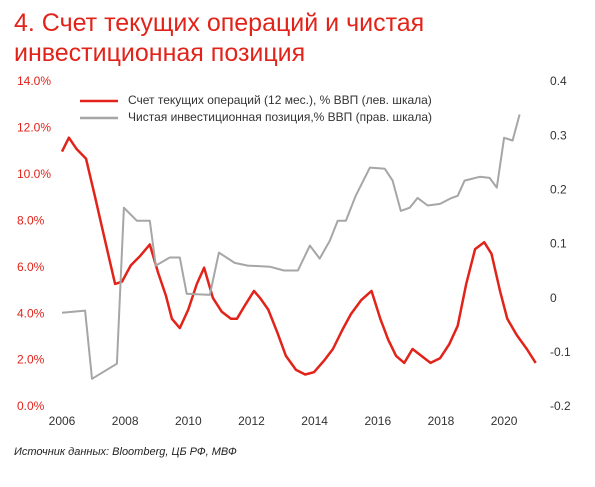 This screenshot has width=595, height=487. I want to click on y-tick-label: 4.0%, so click(31, 313).